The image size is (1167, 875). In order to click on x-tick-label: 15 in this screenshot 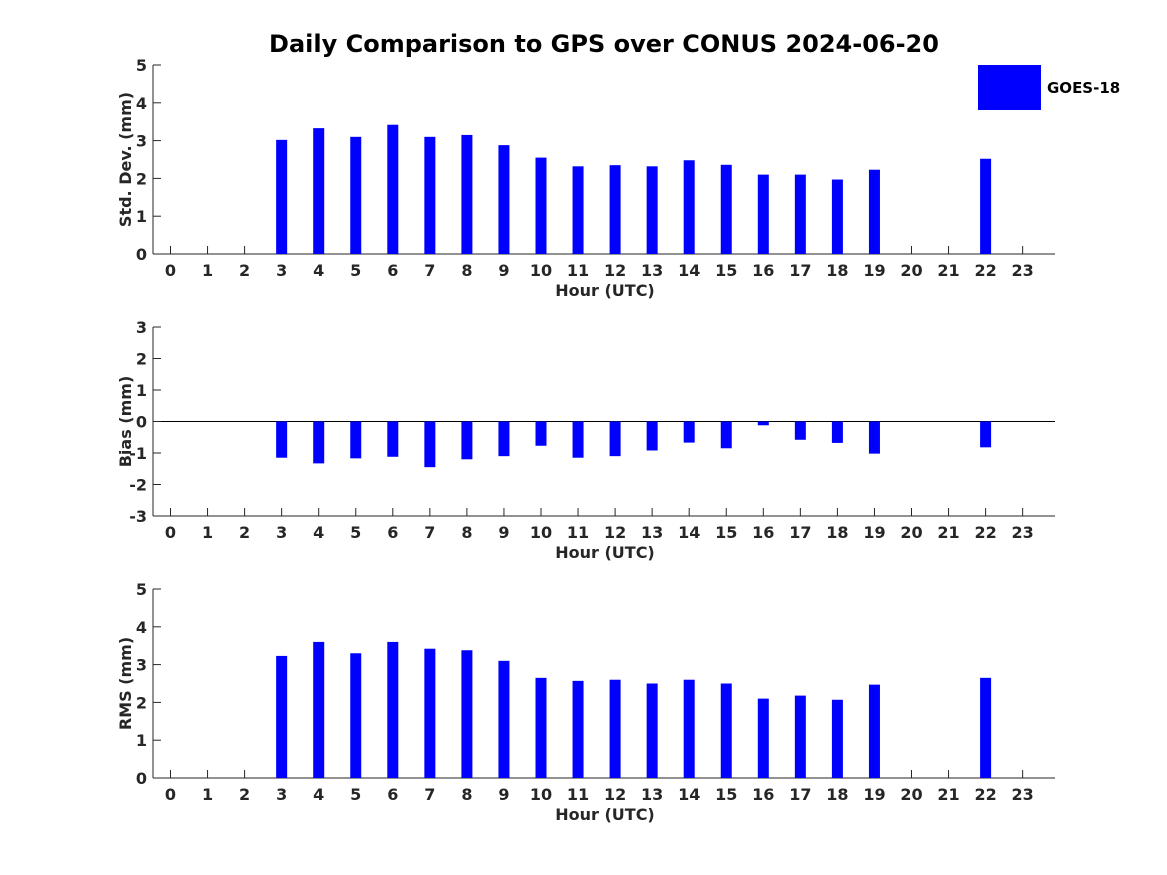, I will do `click(726, 794)`.